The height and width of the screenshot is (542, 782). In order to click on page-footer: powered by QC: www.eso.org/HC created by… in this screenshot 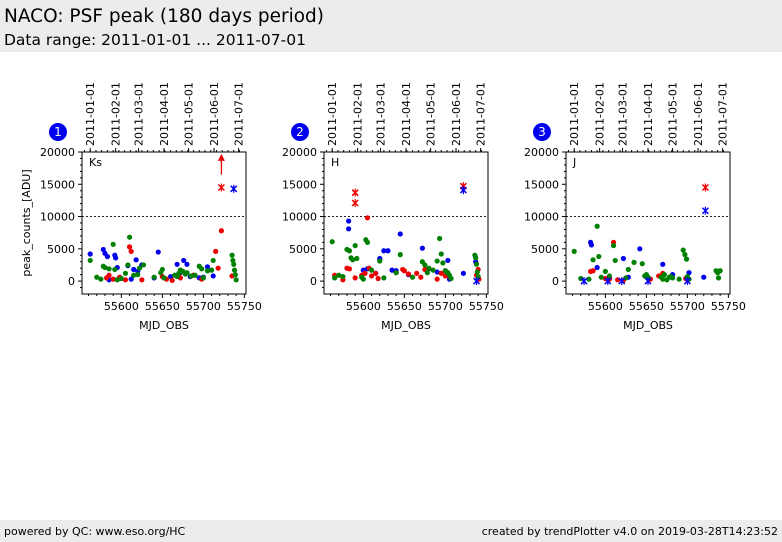, I will do `click(391, 531)`.